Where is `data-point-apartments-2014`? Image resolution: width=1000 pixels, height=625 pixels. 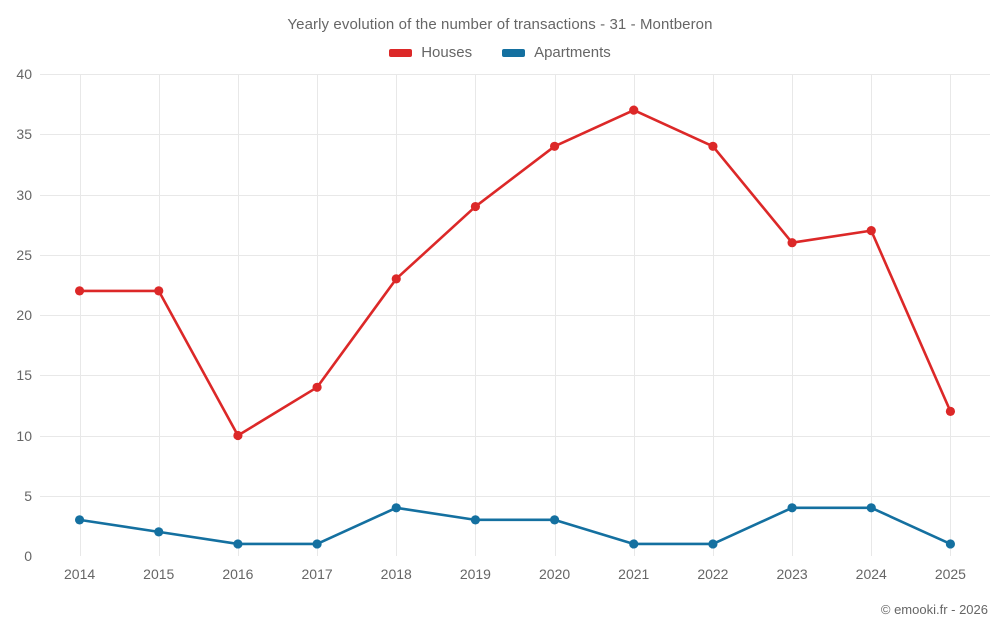 data-point-apartments-2014 is located at coordinates (79, 520).